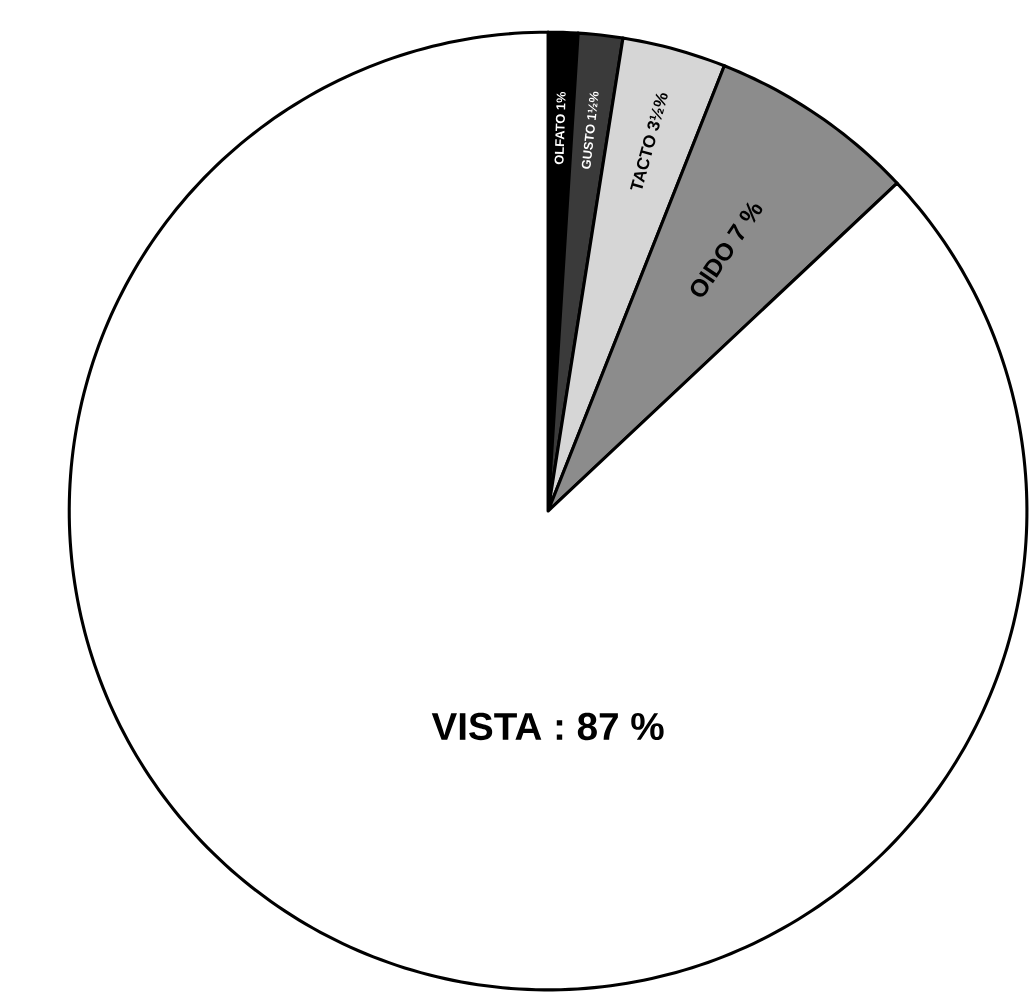  I want to click on data-label: 3½%, so click(657, 111).